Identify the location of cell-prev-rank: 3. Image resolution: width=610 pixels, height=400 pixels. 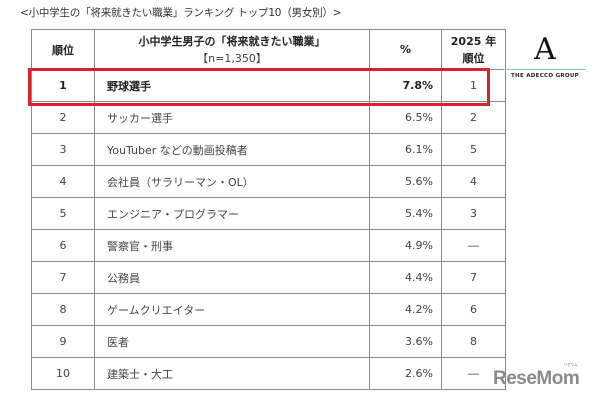
(473, 213).